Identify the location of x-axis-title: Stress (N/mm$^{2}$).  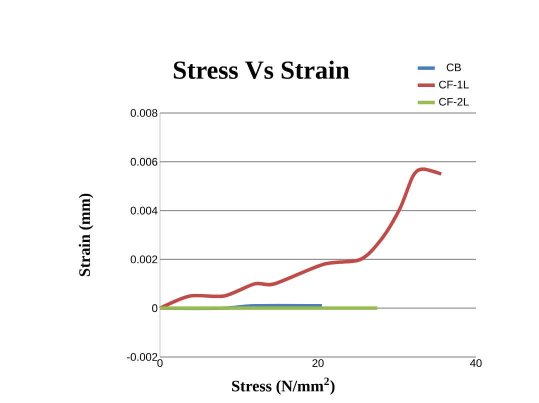
(283, 386).